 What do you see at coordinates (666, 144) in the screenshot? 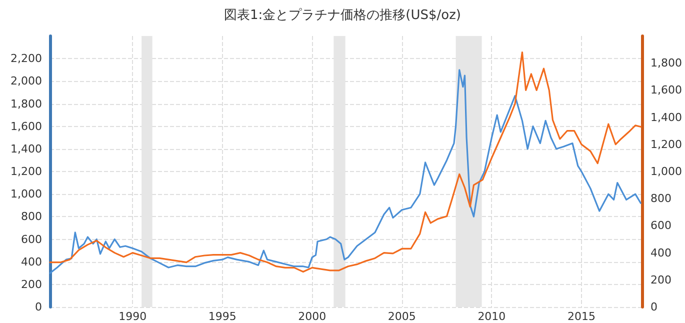
I see `y2-tick-label: 1,200` at bounding box center [666, 144].